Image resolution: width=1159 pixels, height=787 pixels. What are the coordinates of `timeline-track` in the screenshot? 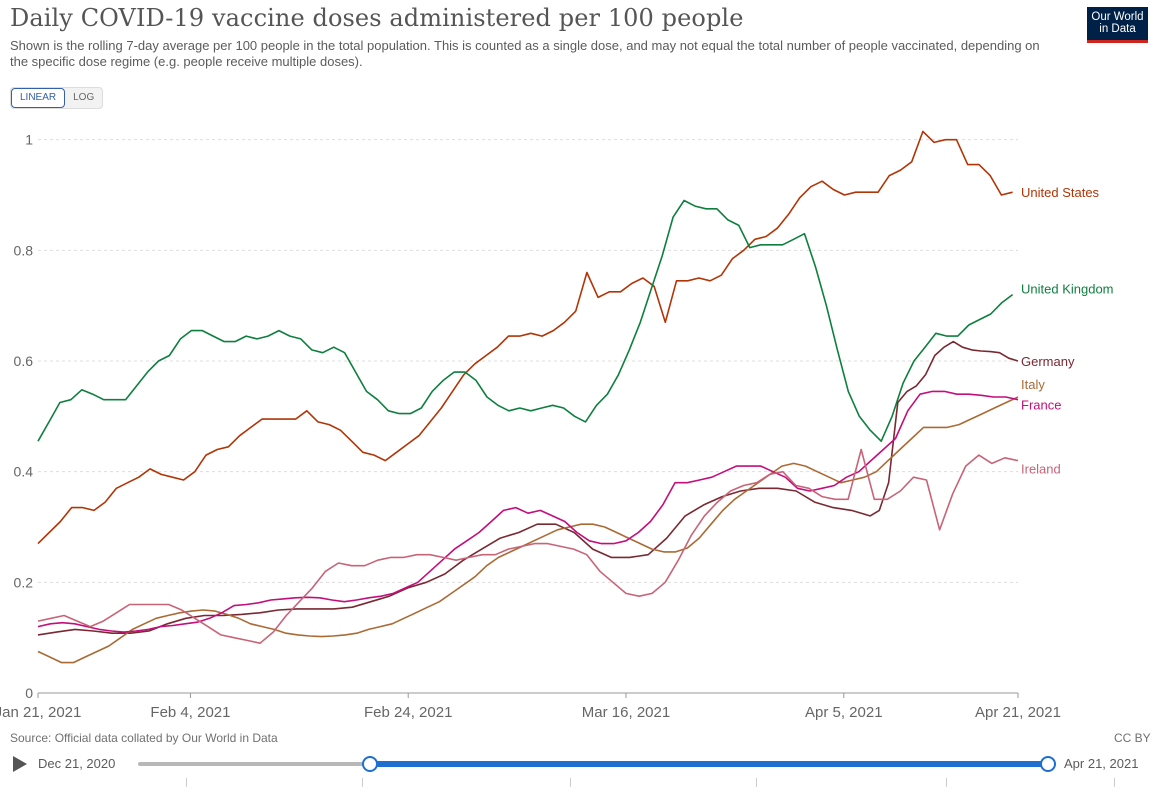 It's located at (254, 764).